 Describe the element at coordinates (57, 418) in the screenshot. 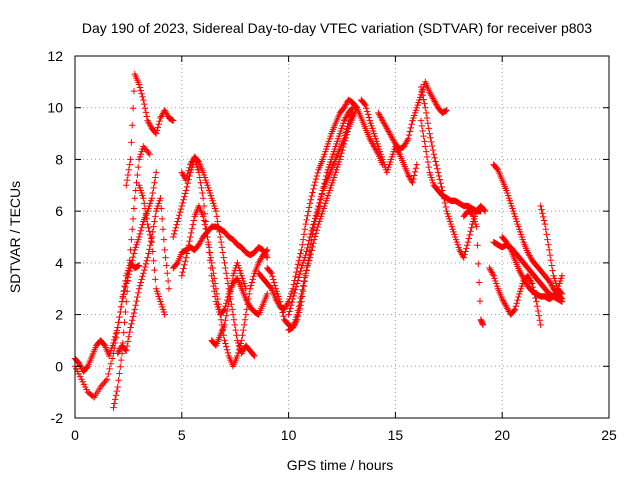

I see `y-tick-label: -2` at that location.